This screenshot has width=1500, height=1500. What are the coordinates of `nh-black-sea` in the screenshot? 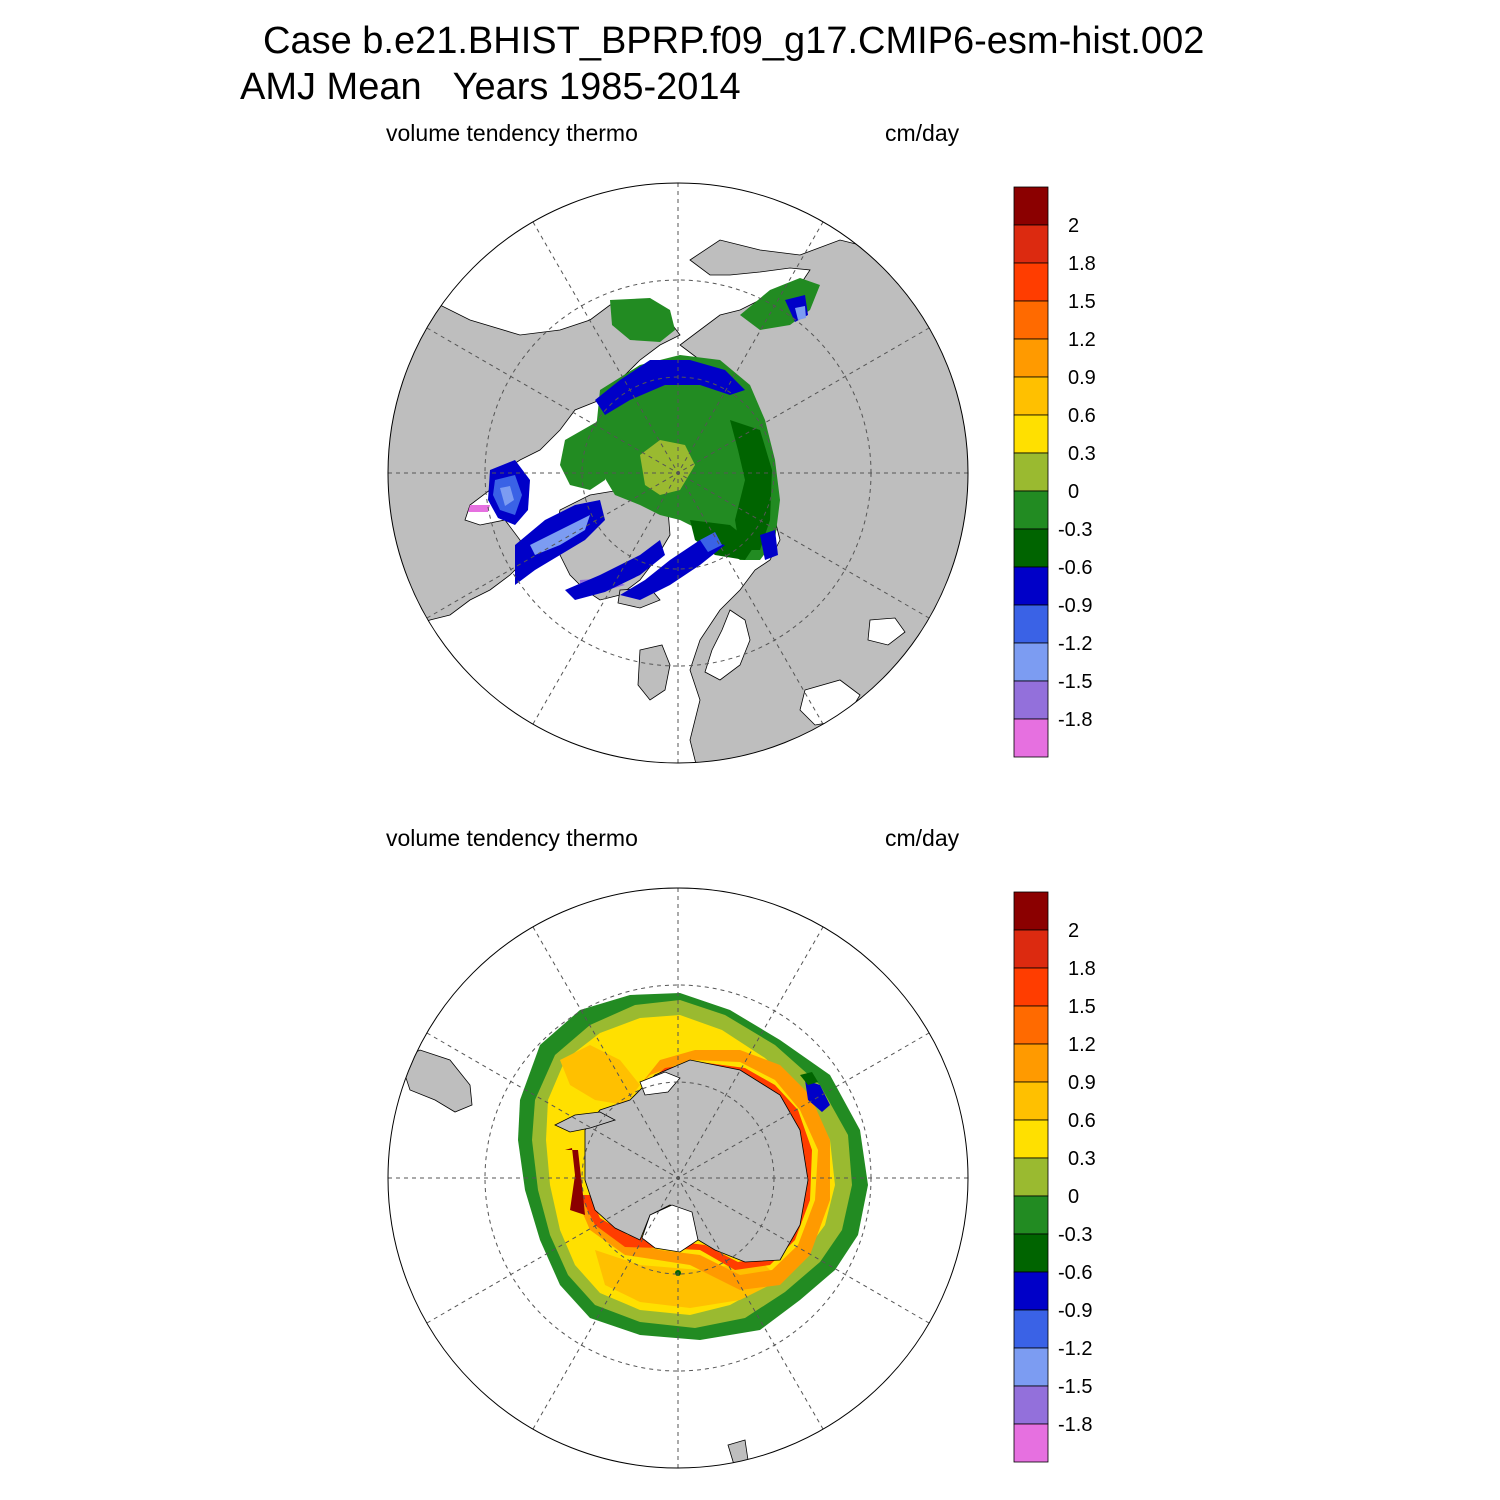 It's located at (886, 631).